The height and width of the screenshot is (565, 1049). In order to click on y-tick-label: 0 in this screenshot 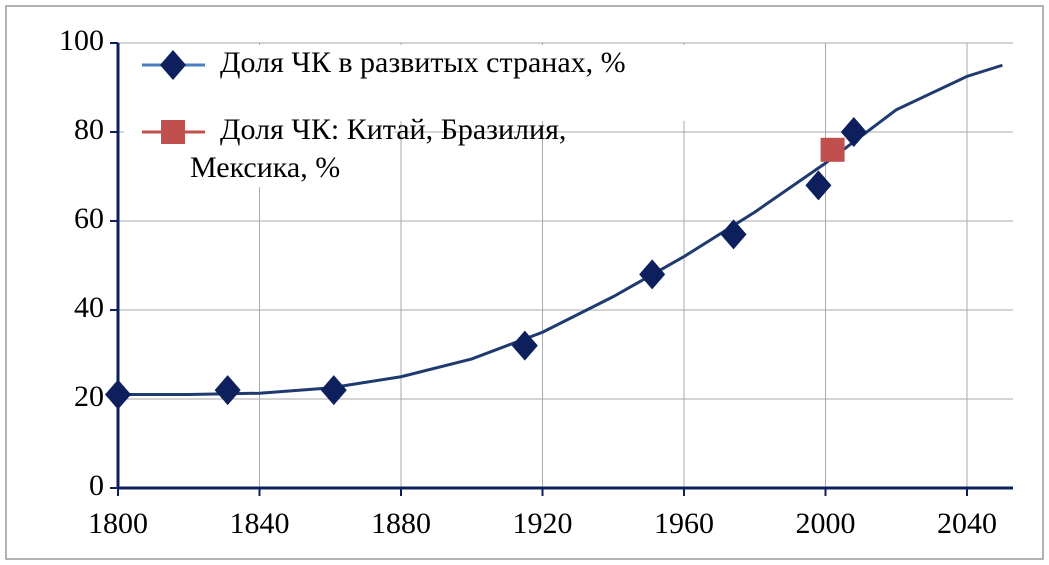, I will do `click(96, 485)`.